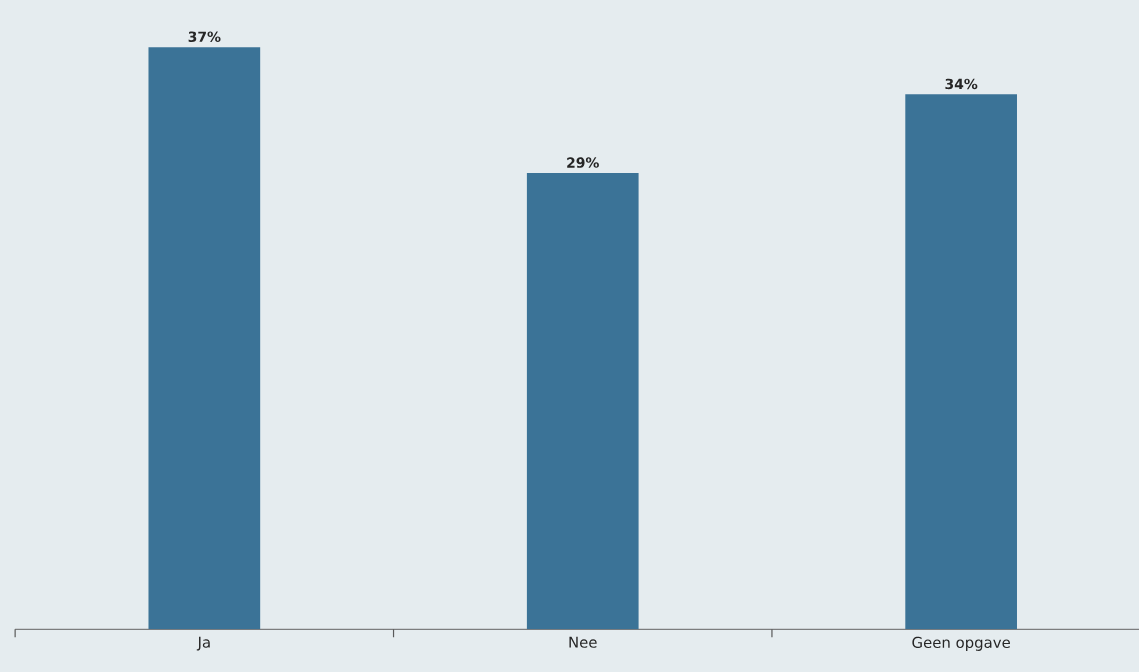  Describe the element at coordinates (583, 162) in the screenshot. I see `data-label: 29%` at that location.